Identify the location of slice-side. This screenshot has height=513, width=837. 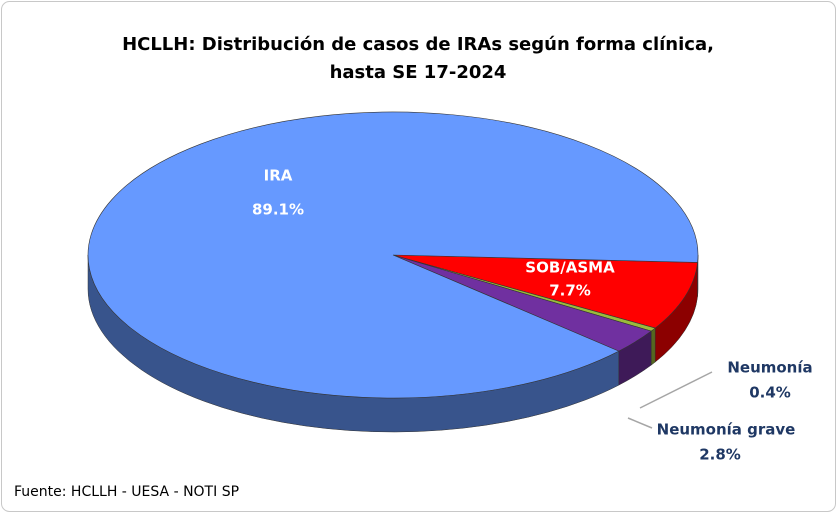
(653, 346).